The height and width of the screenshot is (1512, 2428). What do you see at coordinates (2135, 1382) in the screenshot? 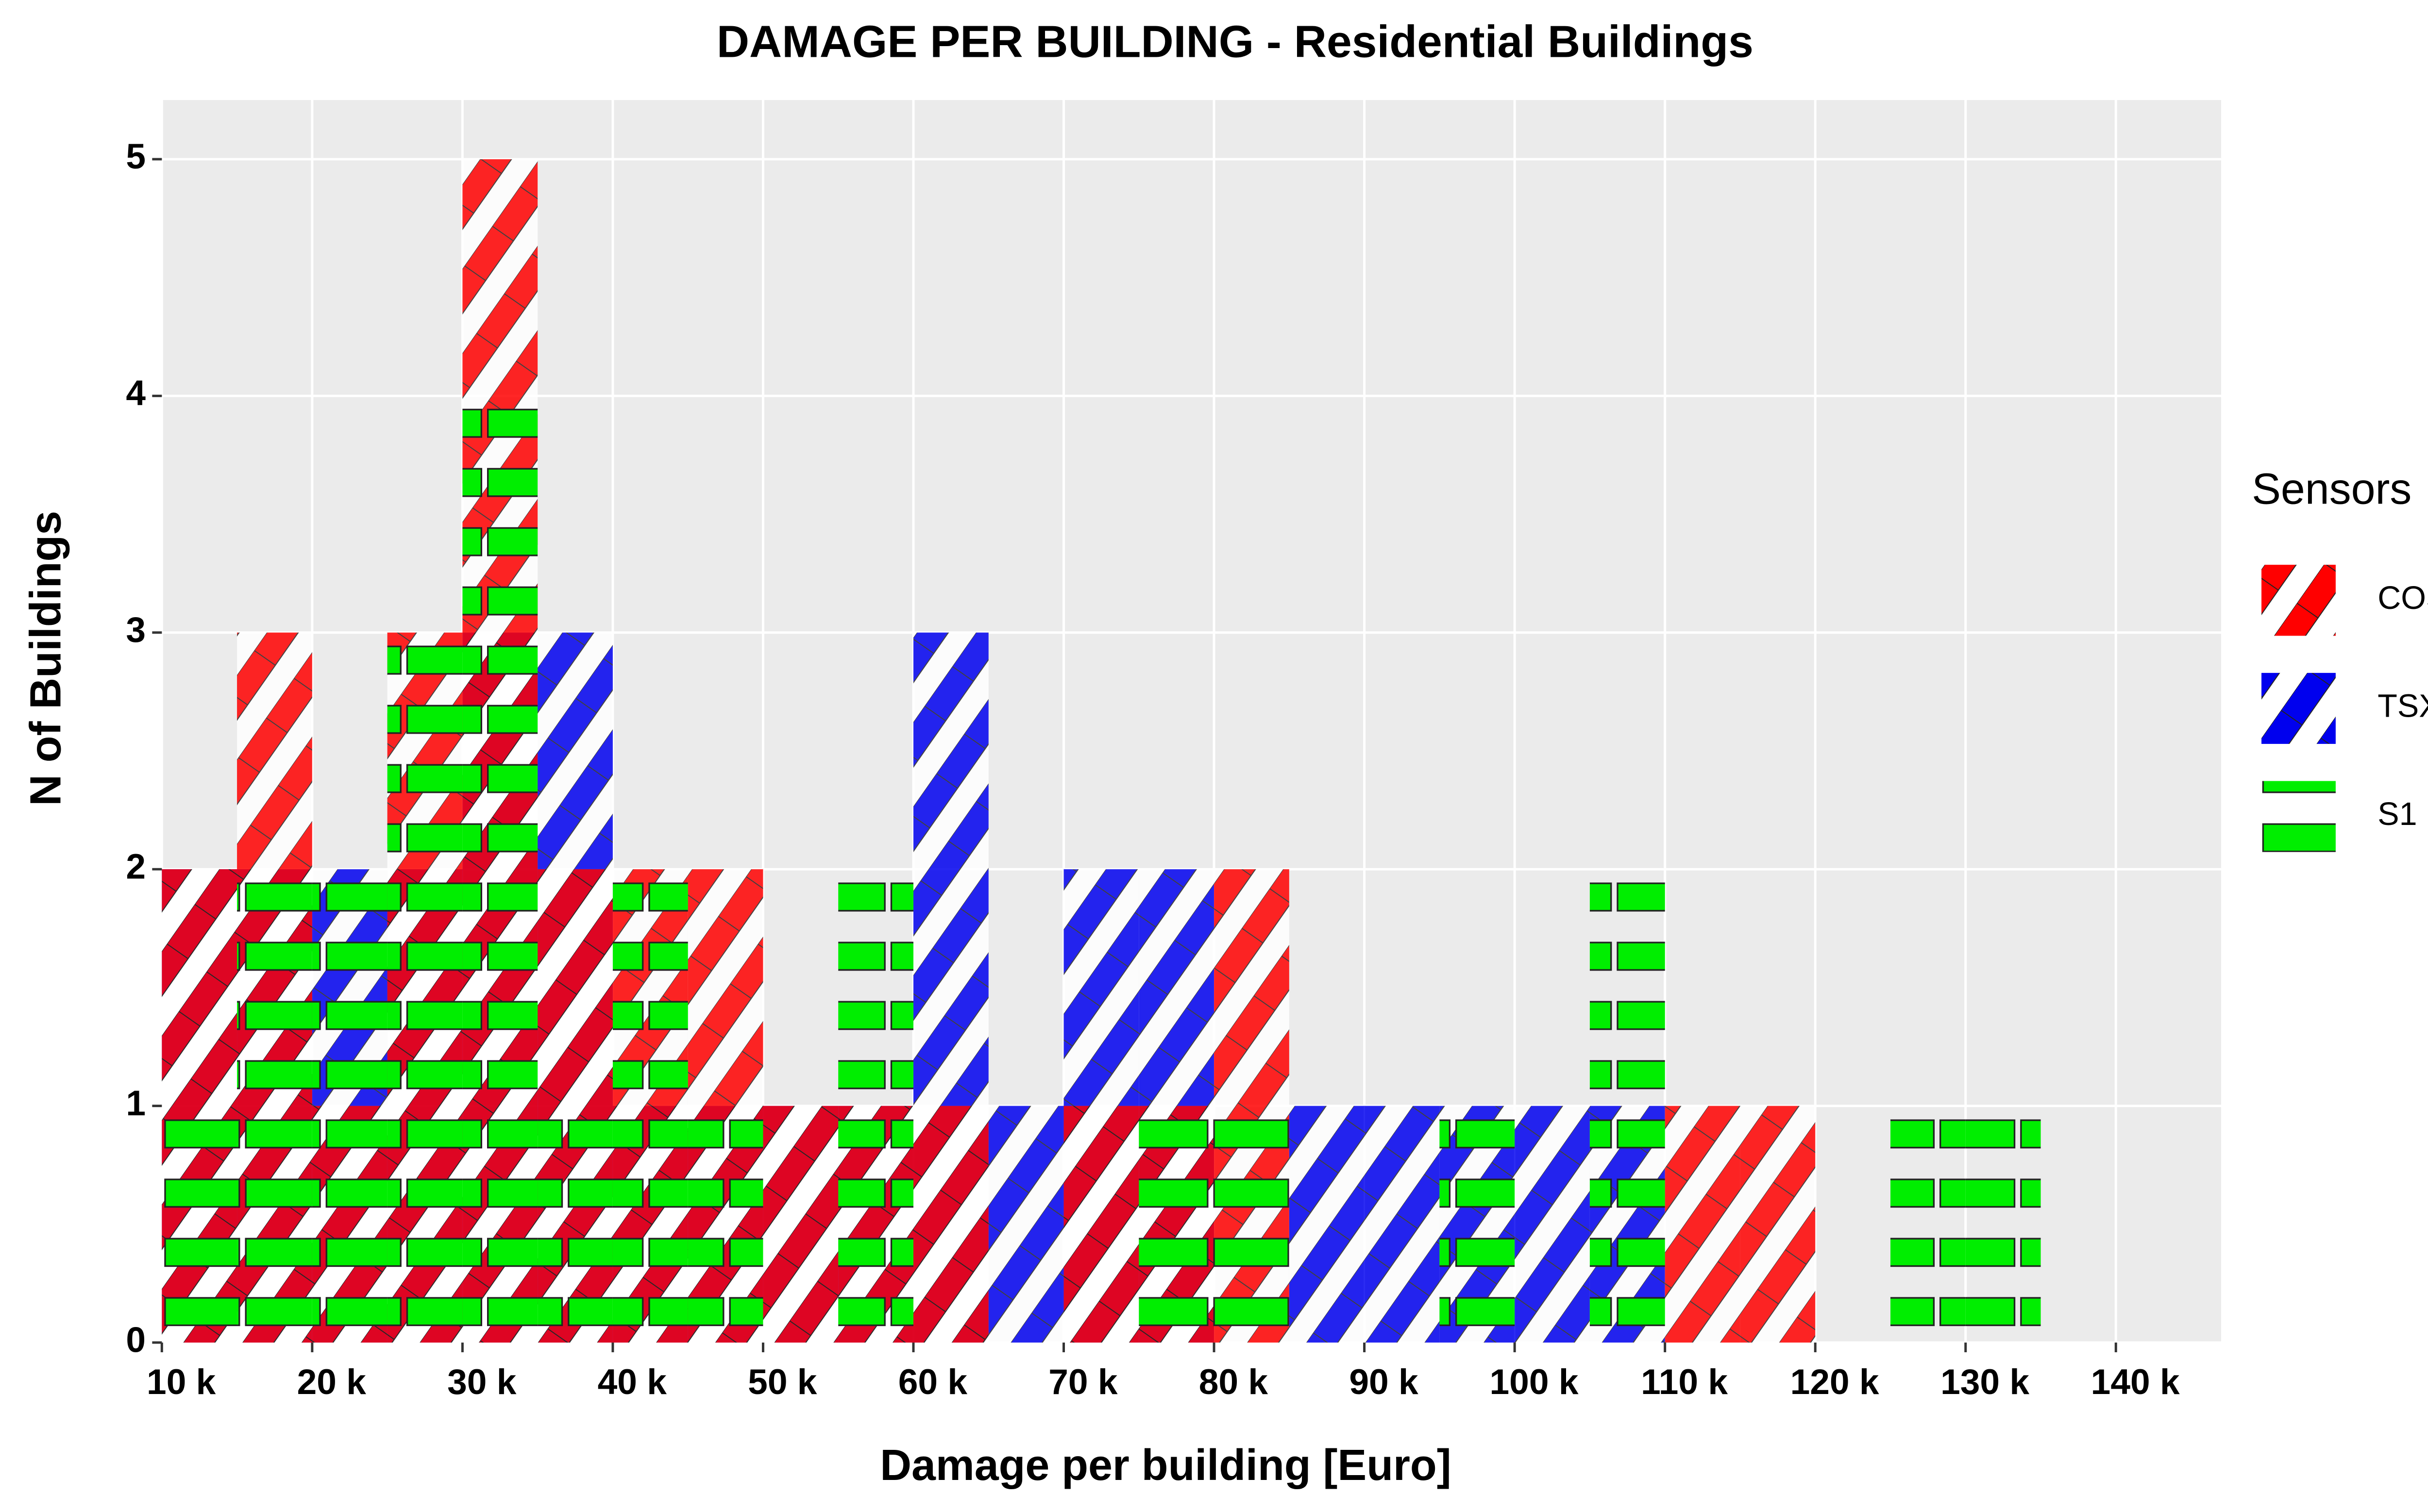
I see `x-tick-label: 140 k` at bounding box center [2135, 1382].